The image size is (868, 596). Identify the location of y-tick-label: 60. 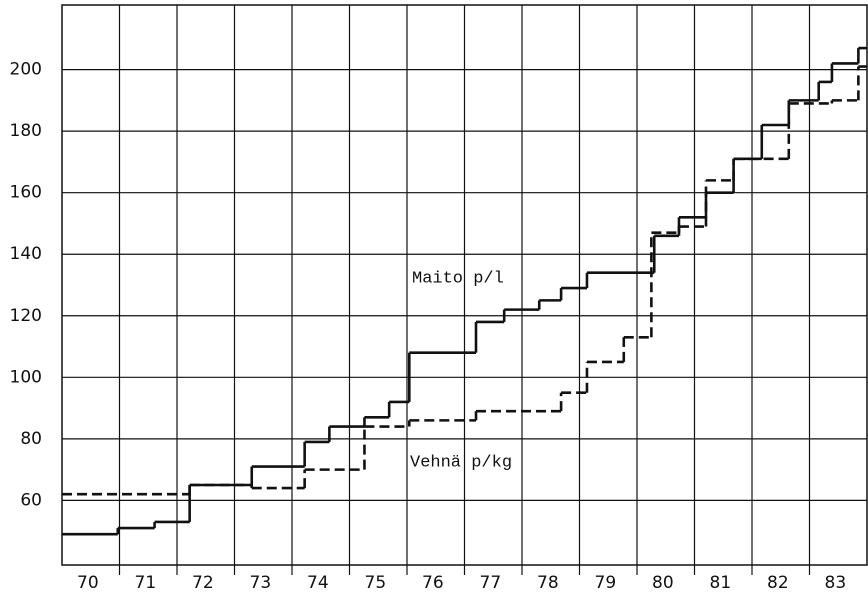
(31, 500).